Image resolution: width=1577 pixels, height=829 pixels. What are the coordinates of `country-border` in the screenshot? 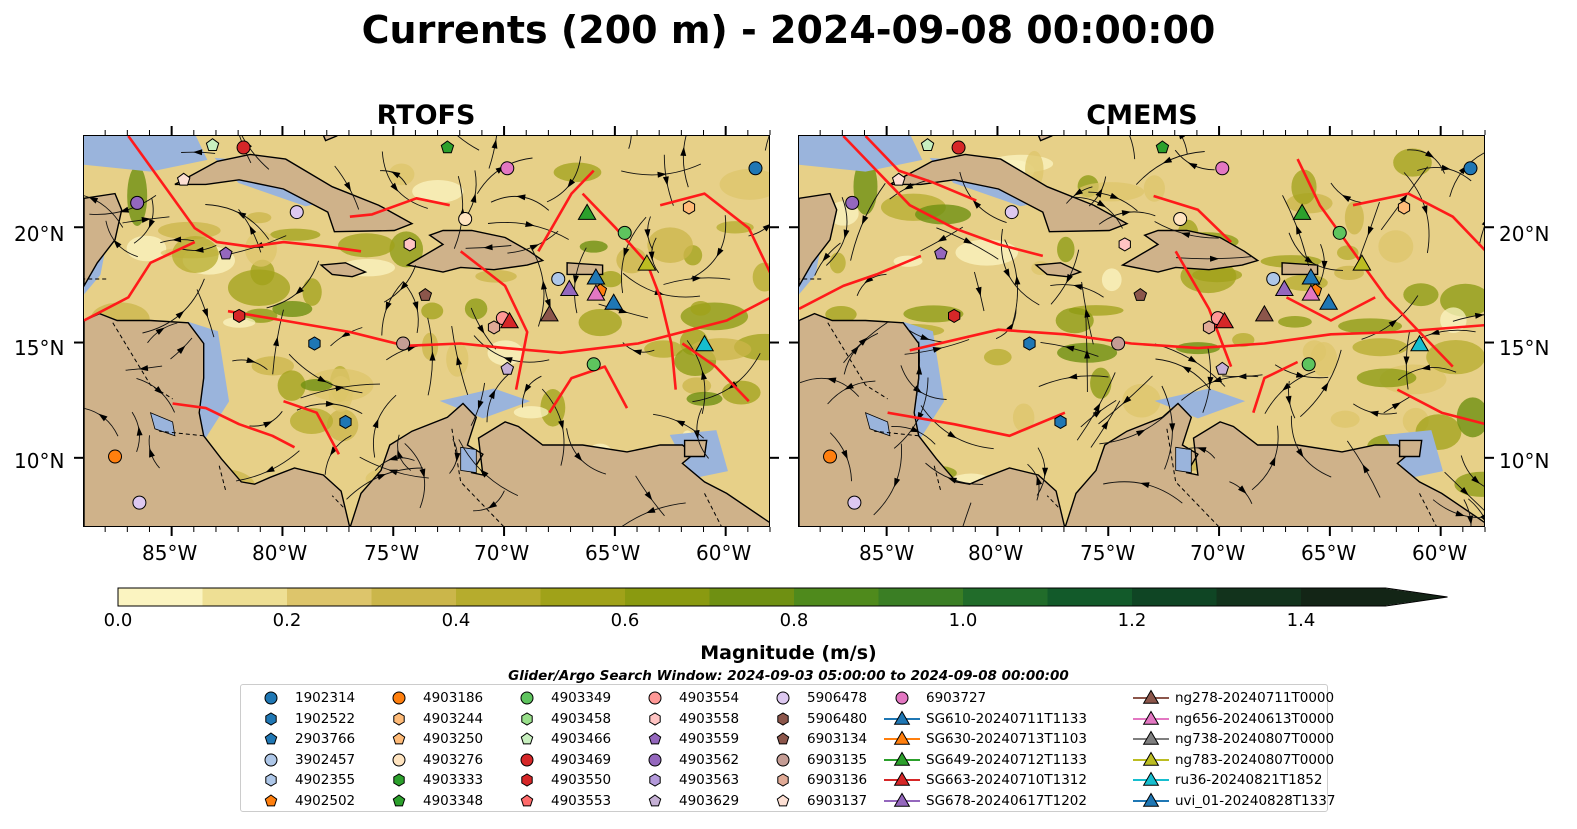 It's located at (857, 361).